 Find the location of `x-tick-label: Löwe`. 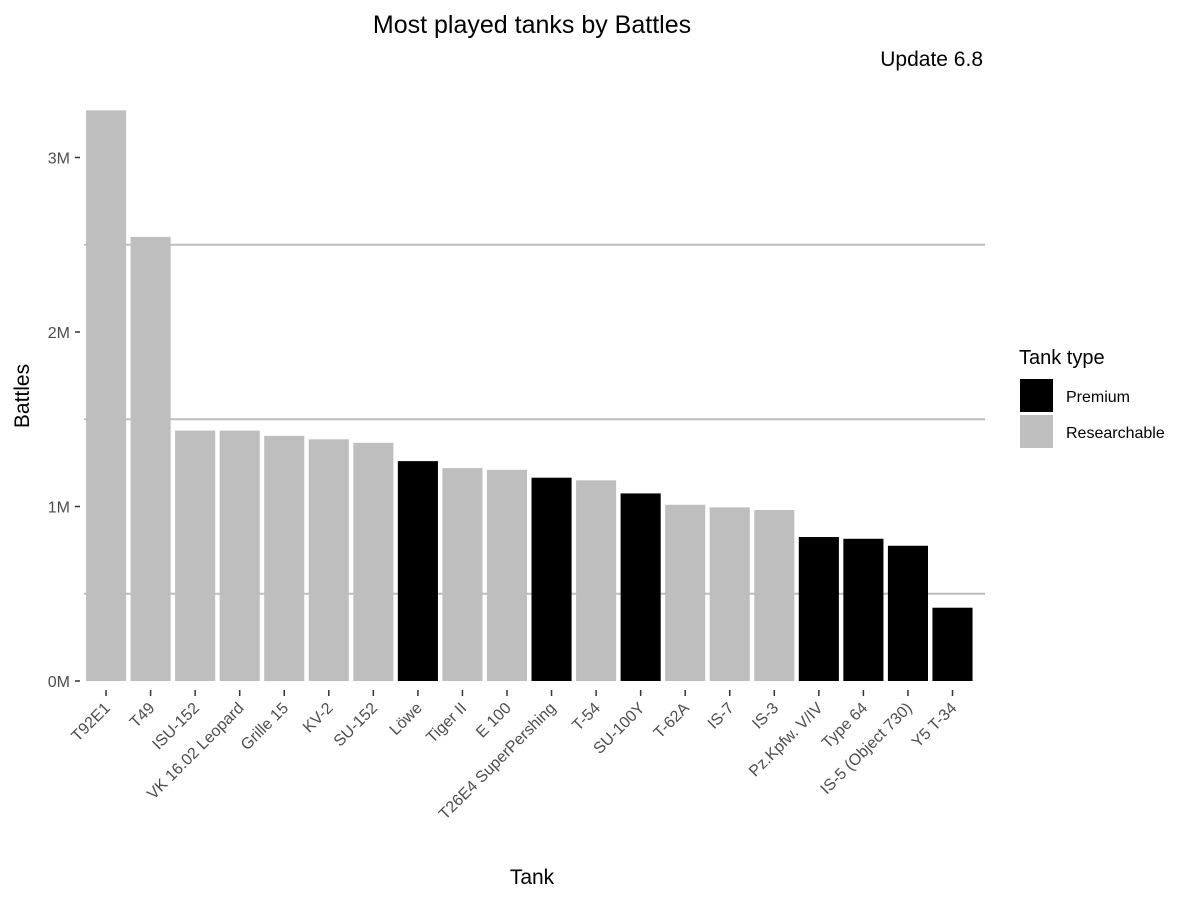

x-tick-label: Löwe is located at coordinates (406, 719).